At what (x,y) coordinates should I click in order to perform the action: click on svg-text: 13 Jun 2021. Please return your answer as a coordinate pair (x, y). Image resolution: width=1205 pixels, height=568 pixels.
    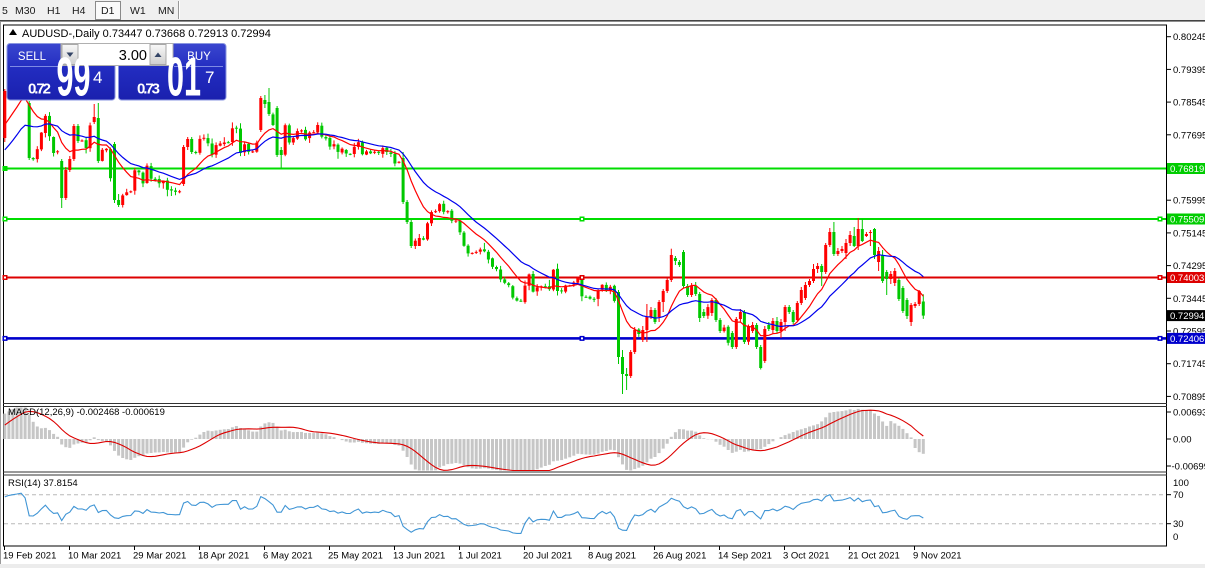
    Looking at the image, I should click on (419, 556).